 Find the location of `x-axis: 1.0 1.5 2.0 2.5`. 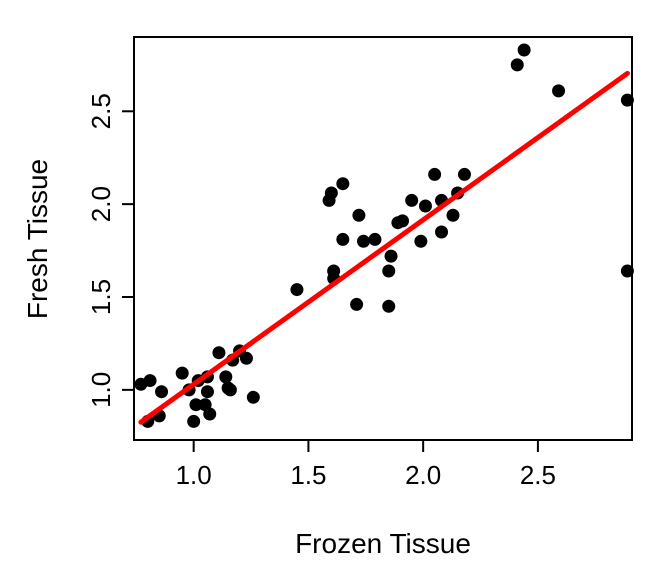

x-axis: 1.0 1.5 2.0 2.5 is located at coordinates (366, 464).